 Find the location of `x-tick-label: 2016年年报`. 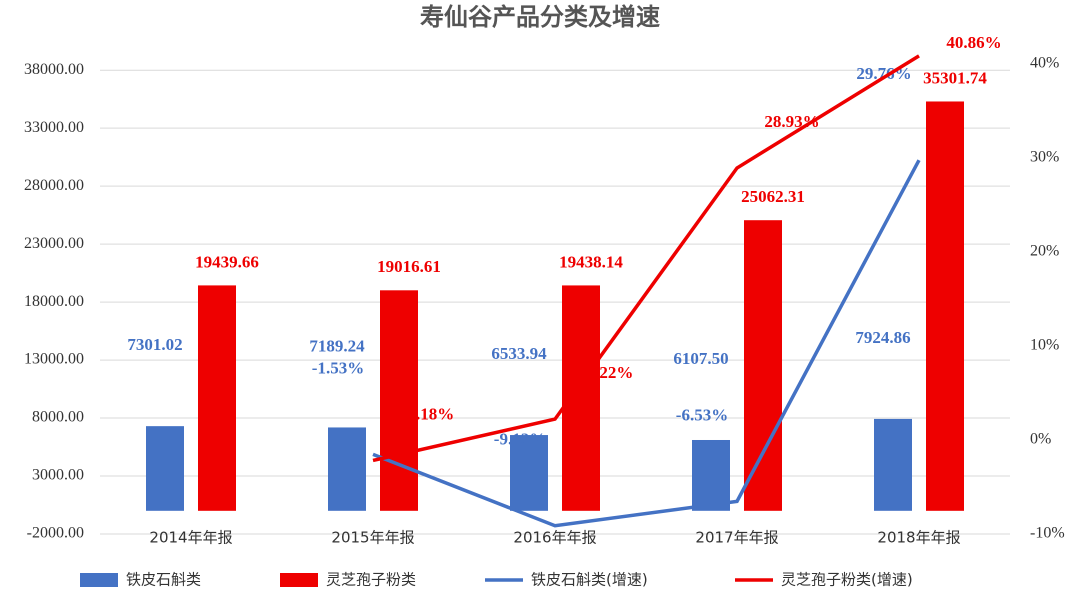

x-tick-label: 2016年年报 is located at coordinates (554, 538).